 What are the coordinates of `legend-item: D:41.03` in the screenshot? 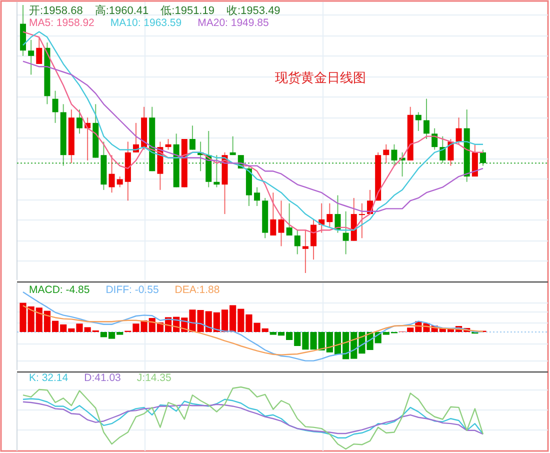 It's located at (102, 378).